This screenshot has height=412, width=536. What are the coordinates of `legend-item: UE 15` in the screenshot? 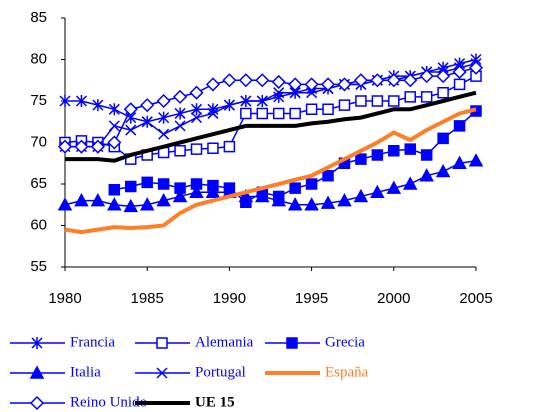 It's located at (185, 402).